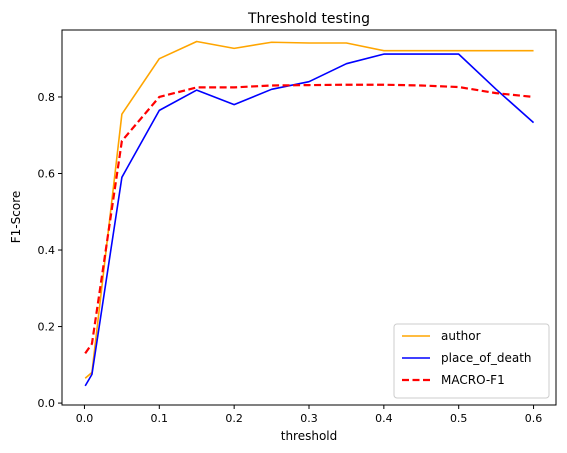 The width and height of the screenshot is (567, 453). I want to click on legend-label: MACRO-F1, so click(473, 380).